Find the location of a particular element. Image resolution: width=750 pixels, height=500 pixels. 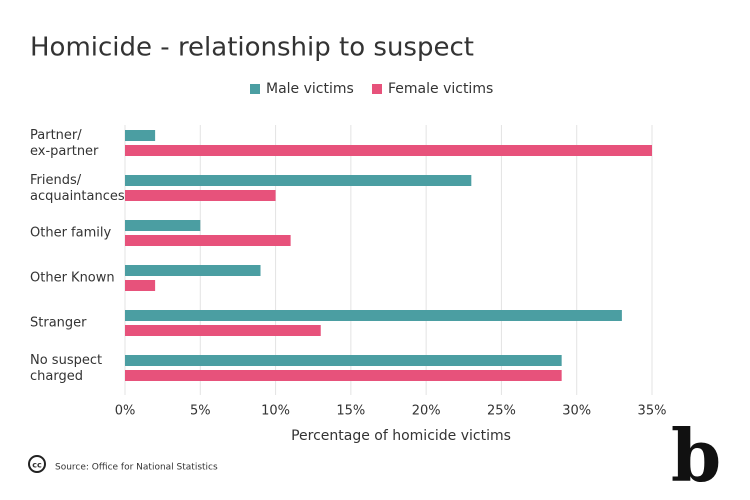

chart-title: Homicide - relationship to suspect is located at coordinates (252, 48).